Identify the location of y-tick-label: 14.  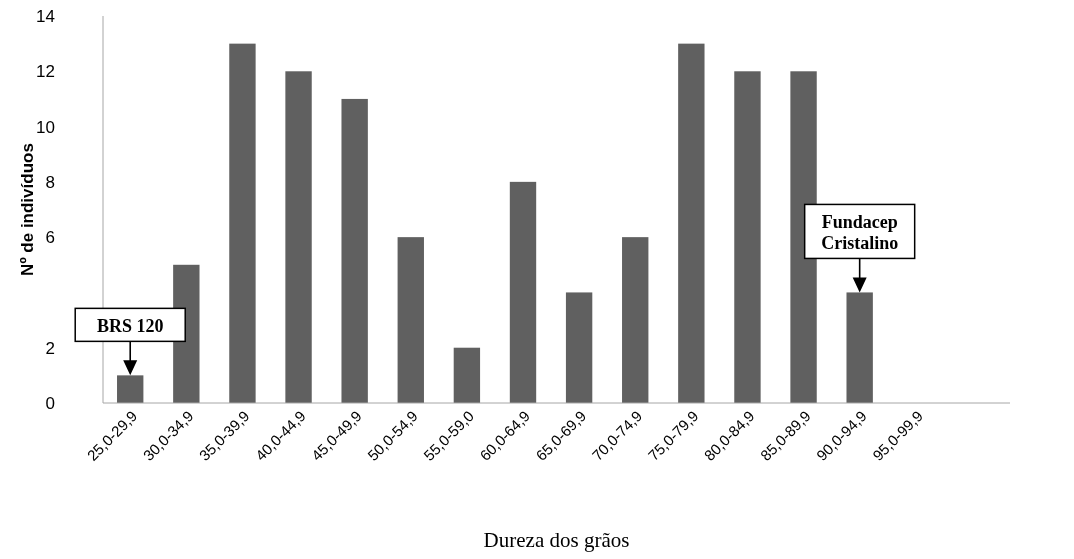
(45, 16).